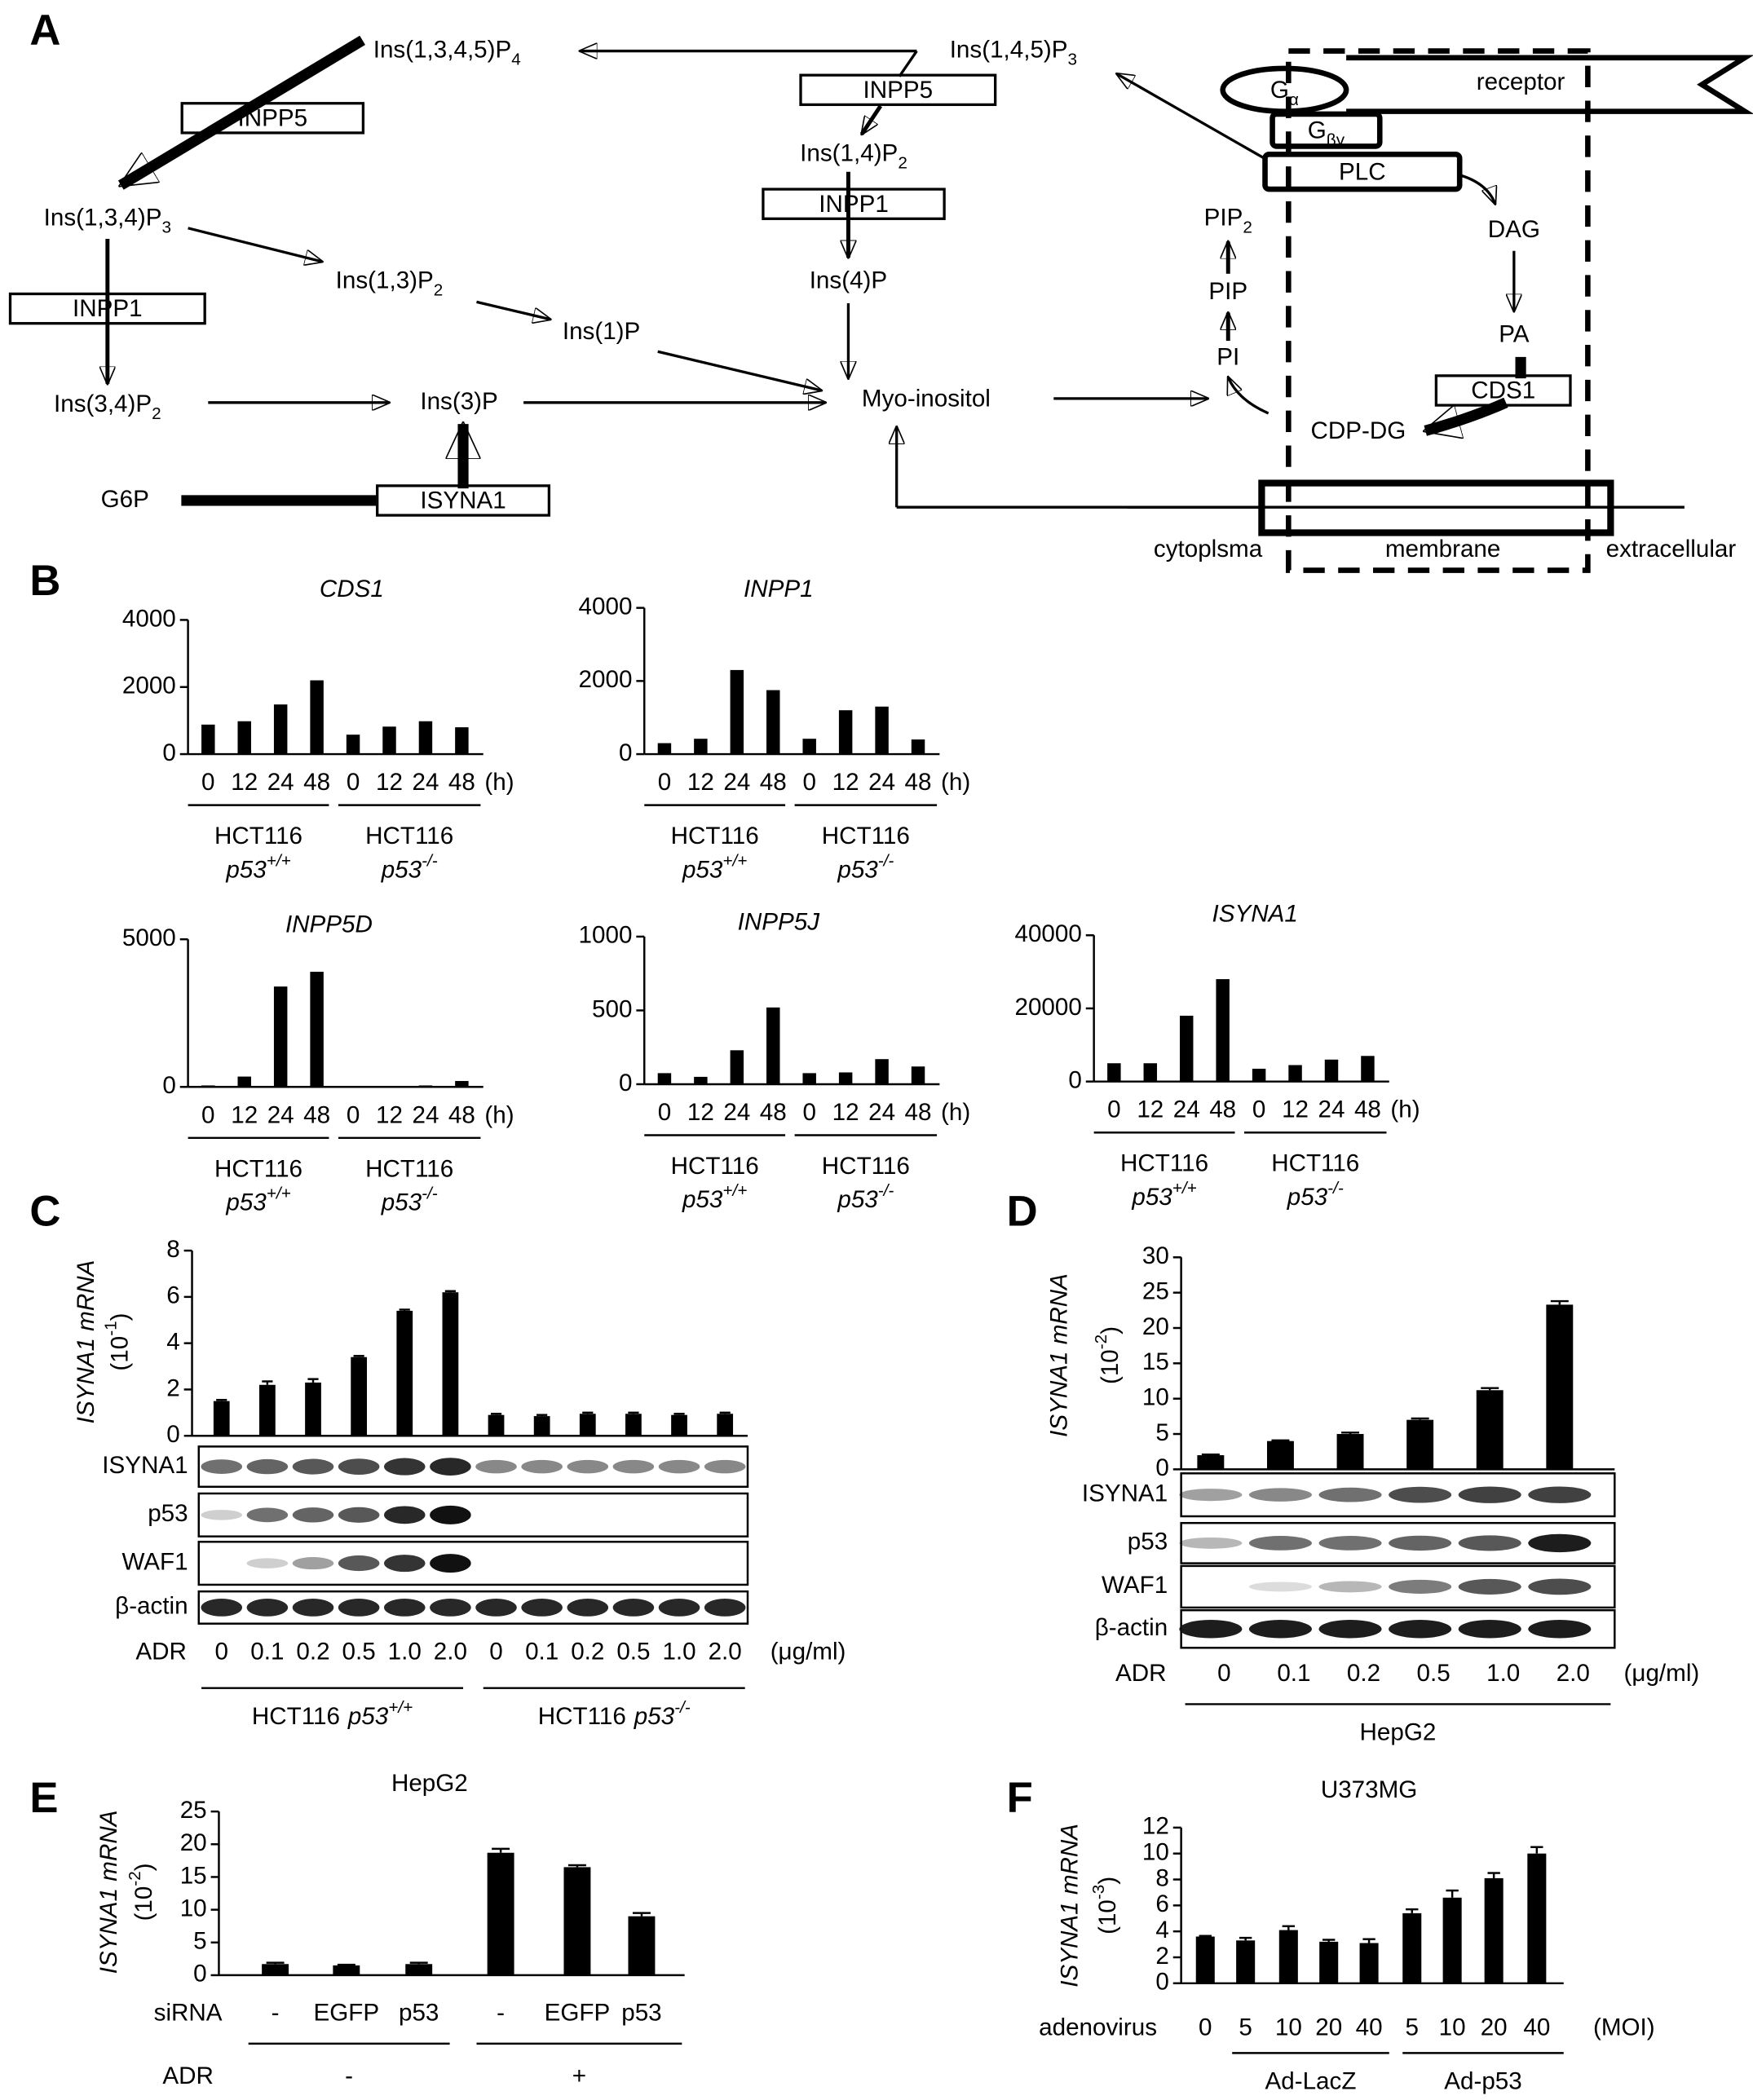 This screenshot has height=2100, width=1753. I want to click on enzyme-label-part: CDS1, so click(1503, 390).